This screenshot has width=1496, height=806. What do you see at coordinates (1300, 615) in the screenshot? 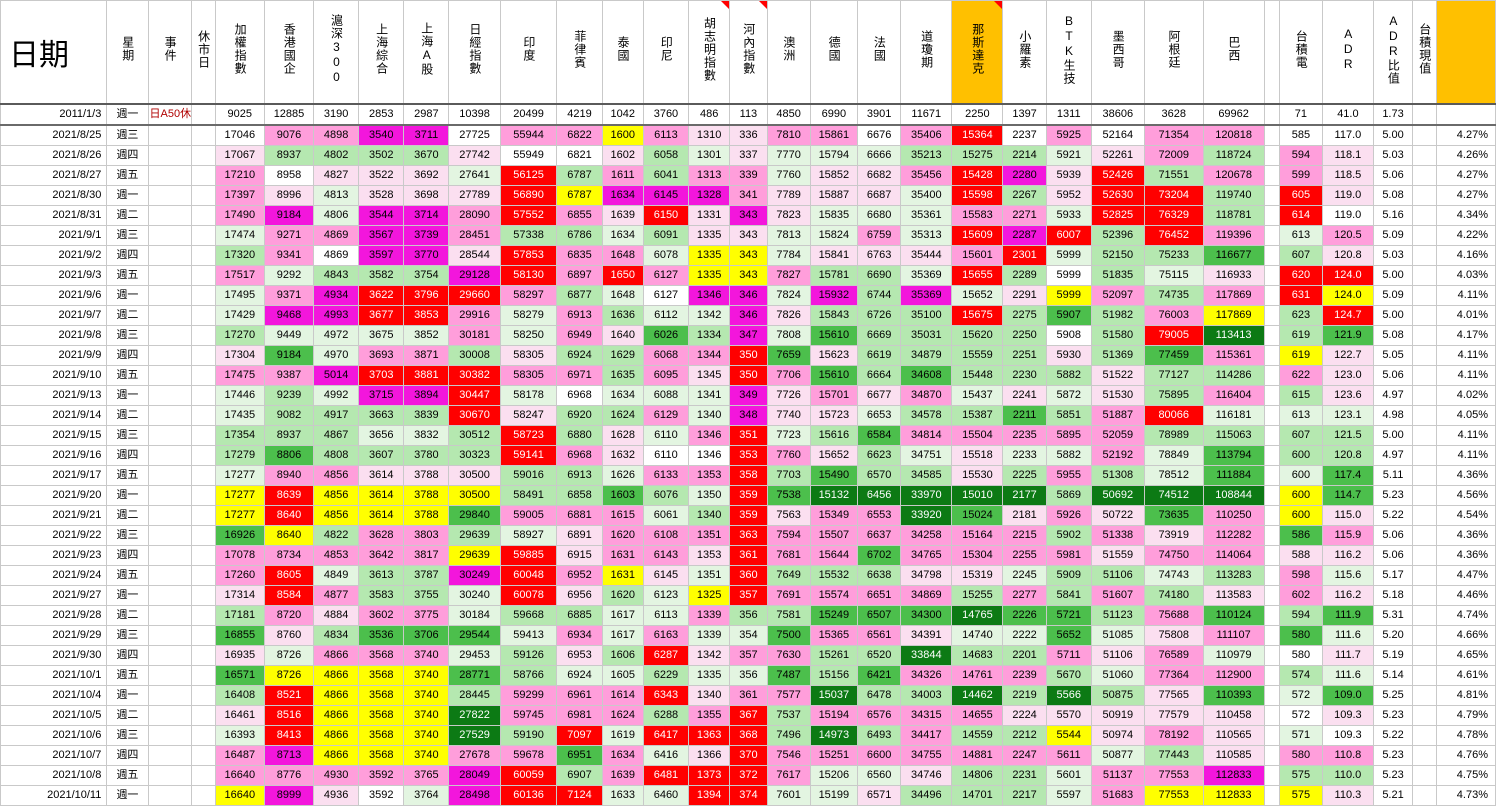
I see `cell-tsmc: 594` at bounding box center [1300, 615].